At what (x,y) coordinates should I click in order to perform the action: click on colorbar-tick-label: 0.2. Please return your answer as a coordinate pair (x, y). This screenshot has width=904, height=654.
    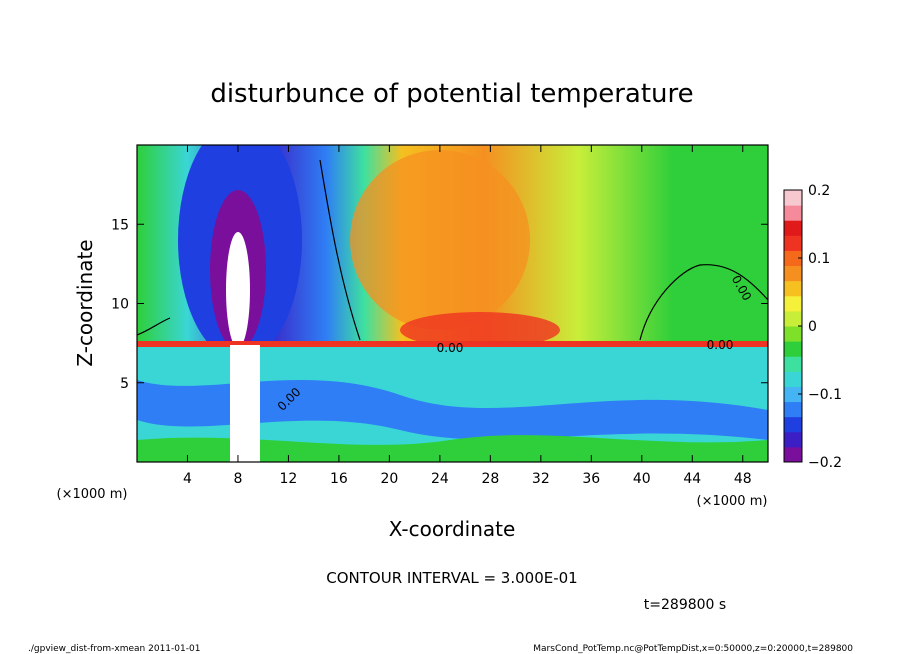
    Looking at the image, I should click on (819, 191).